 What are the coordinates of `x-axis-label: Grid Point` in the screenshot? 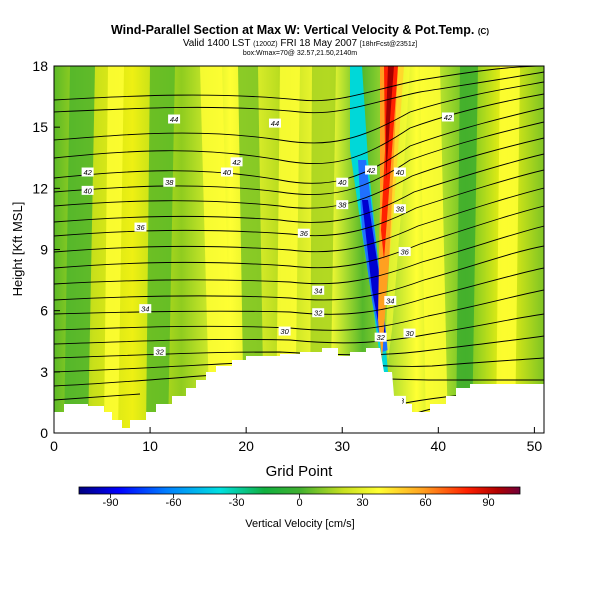 It's located at (300, 471).